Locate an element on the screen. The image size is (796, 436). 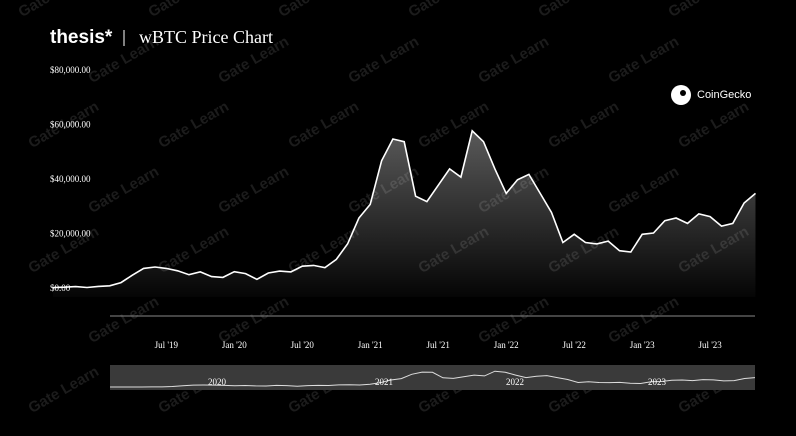
navigator is located at coordinates (432, 377).